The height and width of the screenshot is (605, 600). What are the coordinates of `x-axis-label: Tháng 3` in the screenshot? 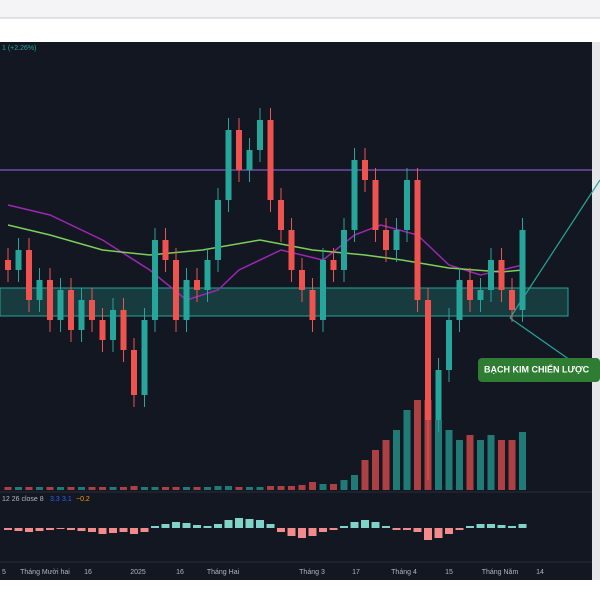 It's located at (312, 572).